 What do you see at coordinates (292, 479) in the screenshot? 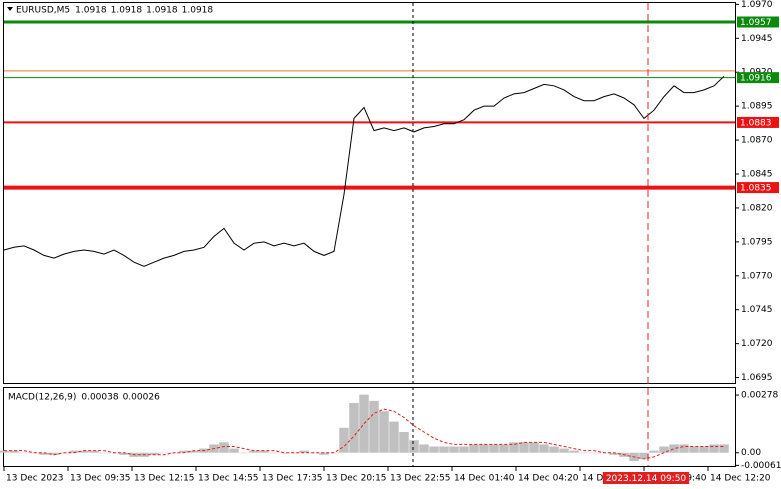
I see `x-tick-label: 13 Dec 17:35` at bounding box center [292, 479].